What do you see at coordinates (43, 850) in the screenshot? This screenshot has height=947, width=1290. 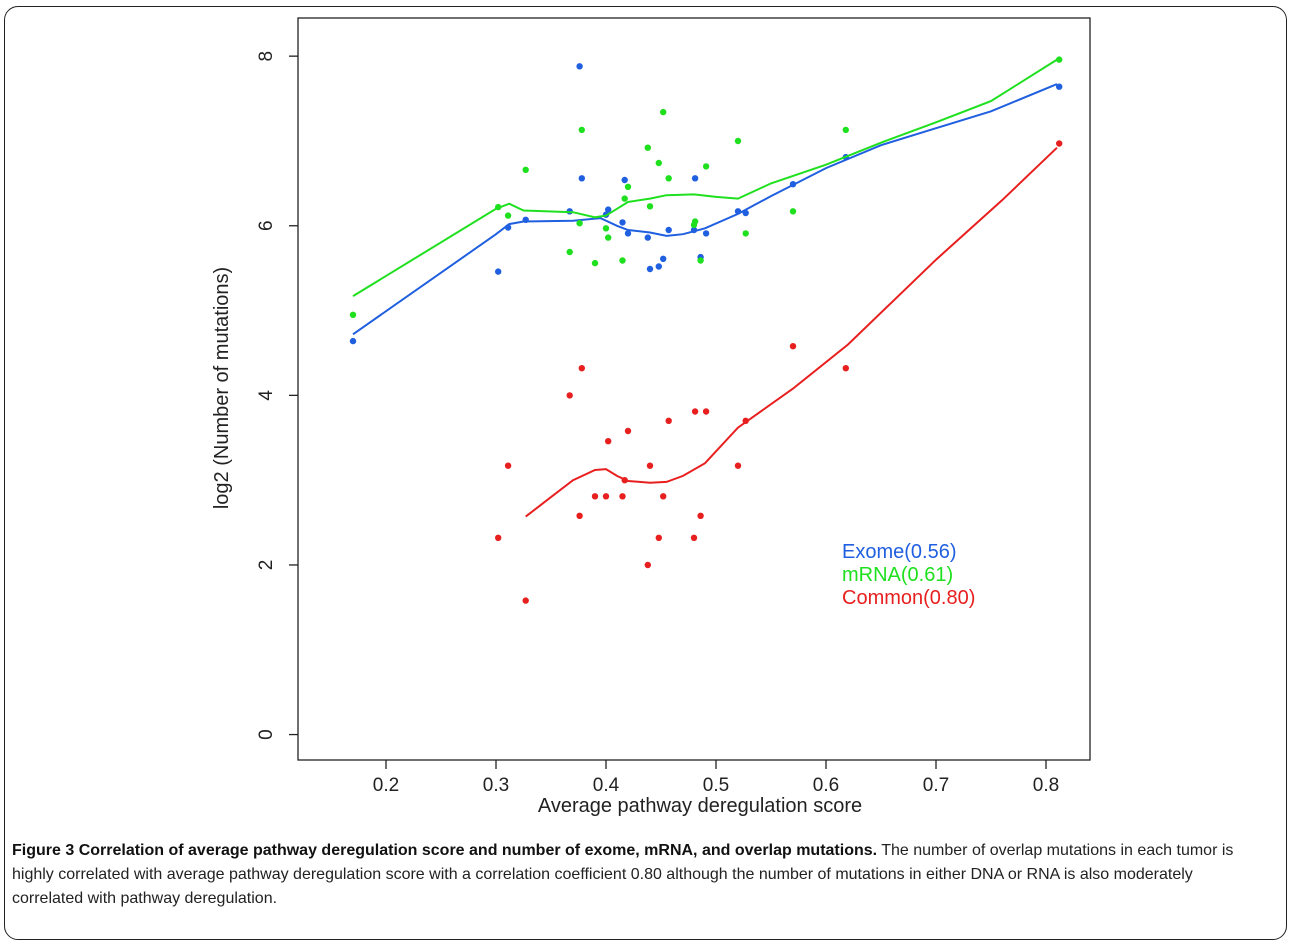 I see `caption-label: Figure 3` at bounding box center [43, 850].